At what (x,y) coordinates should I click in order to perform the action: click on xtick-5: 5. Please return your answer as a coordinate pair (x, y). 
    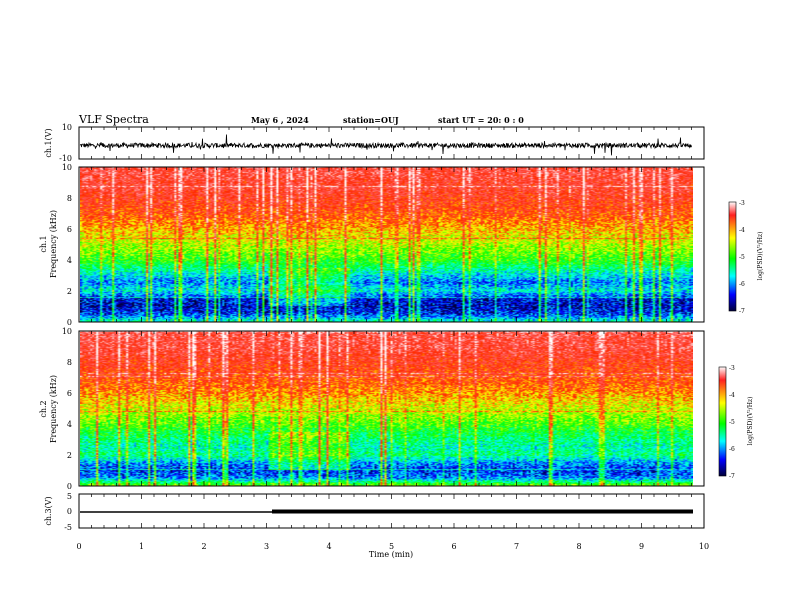
    Looking at the image, I should click on (391, 546).